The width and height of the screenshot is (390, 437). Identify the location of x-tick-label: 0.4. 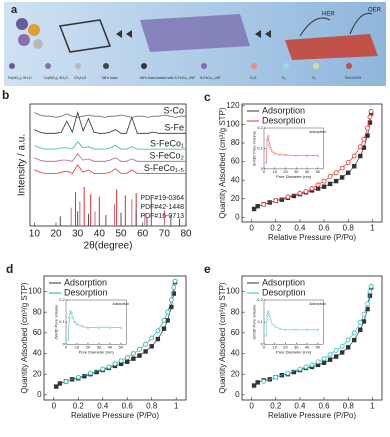
(300, 228).